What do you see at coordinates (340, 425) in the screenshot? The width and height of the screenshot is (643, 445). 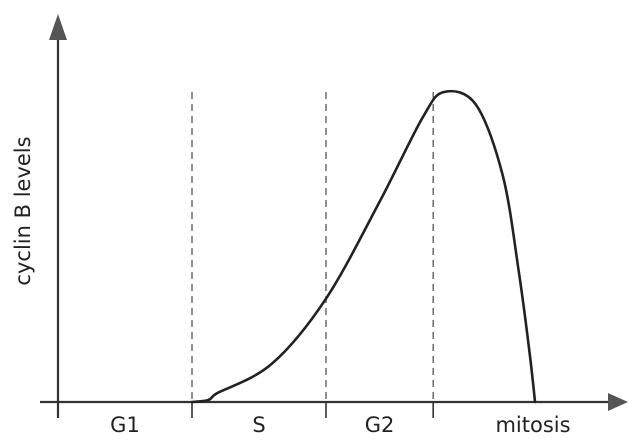 I see `phase-labels: G1 S G2 mitosis` at bounding box center [340, 425].